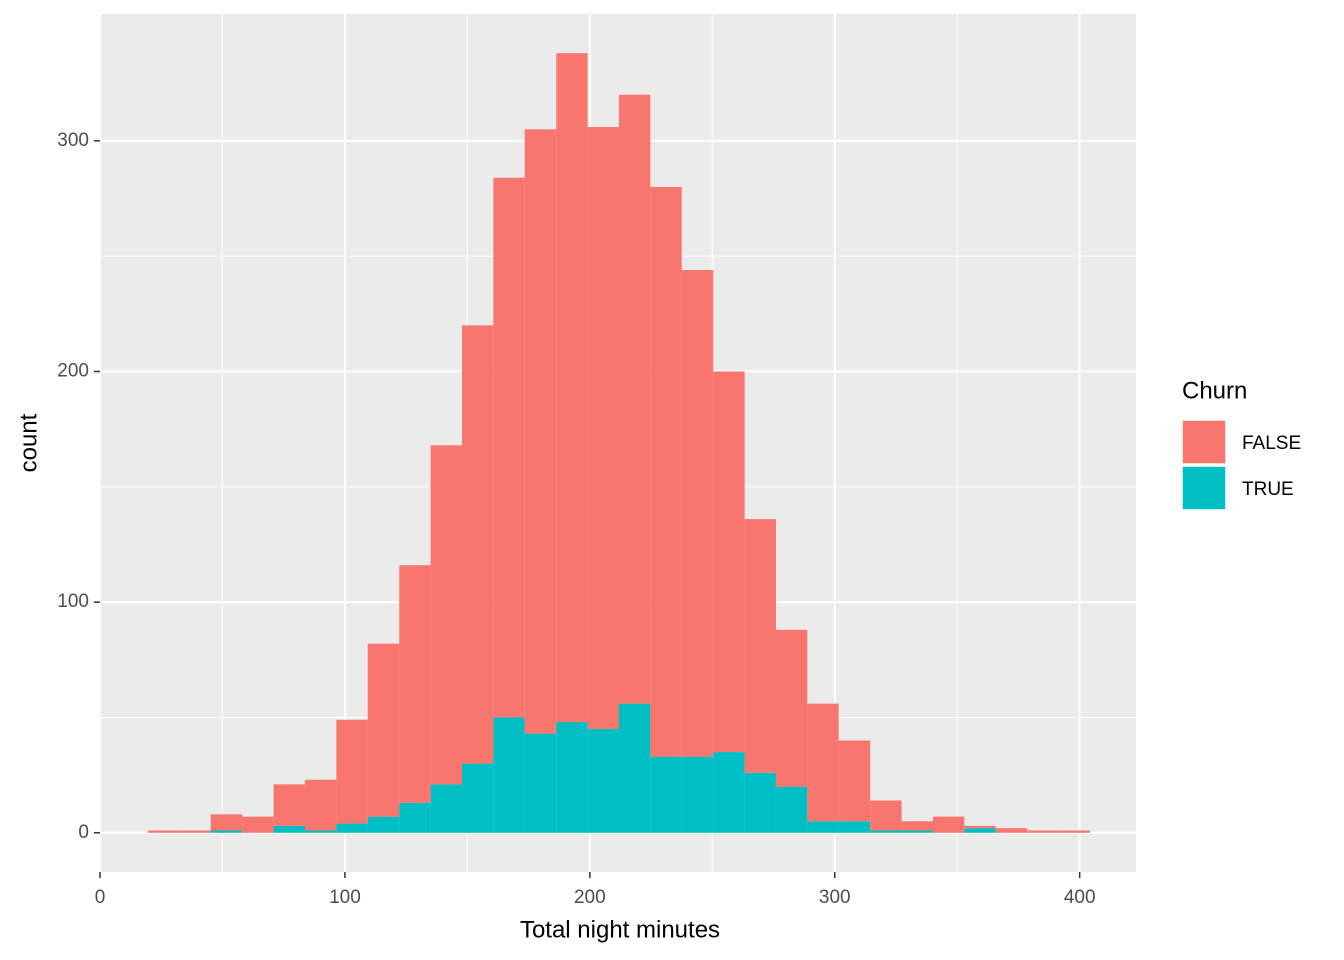  Describe the element at coordinates (1271, 443) in the screenshot. I see `legend-label: FALSE` at that location.